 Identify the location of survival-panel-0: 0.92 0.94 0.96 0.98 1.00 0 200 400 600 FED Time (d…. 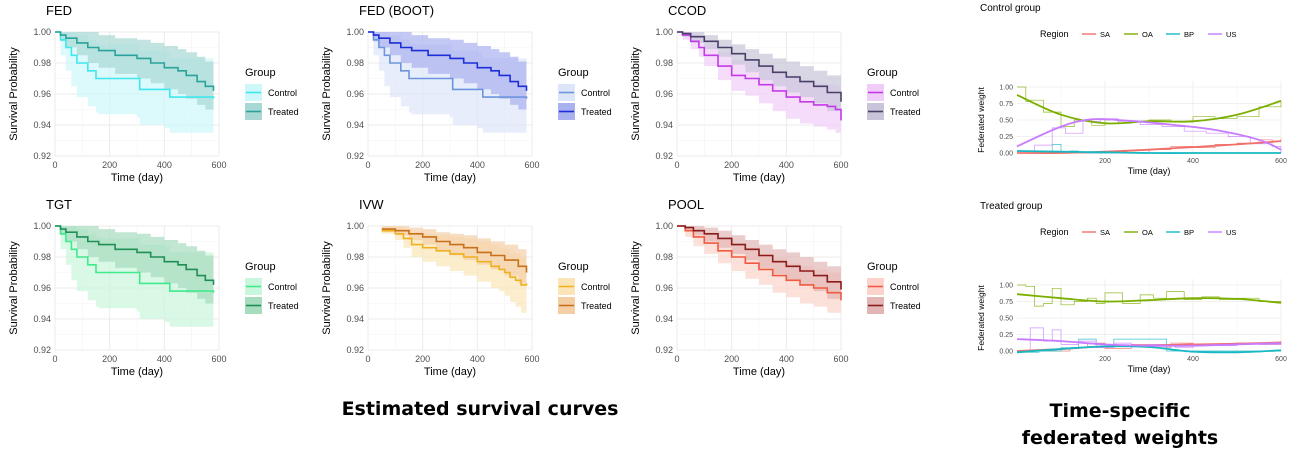
(153, 93).